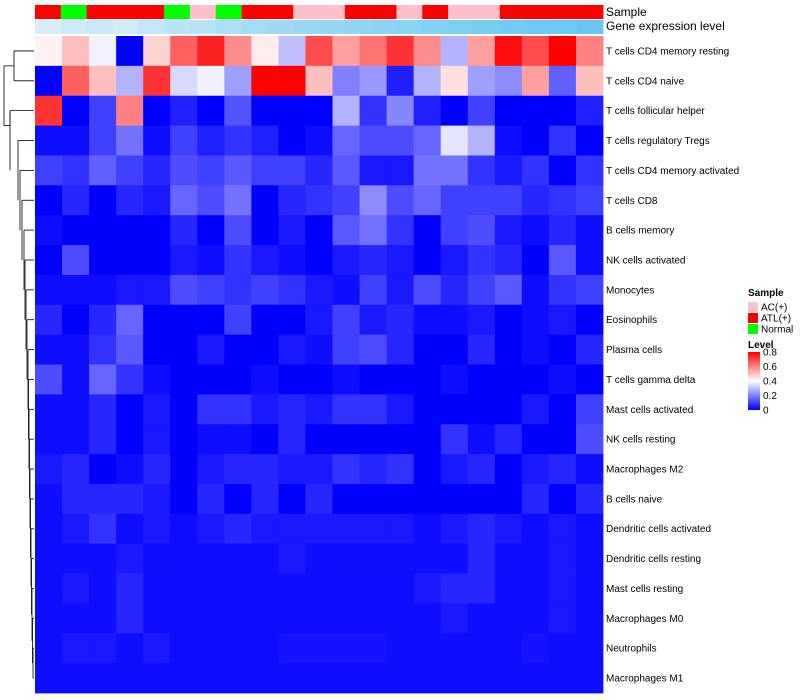  Describe the element at coordinates (776, 319) in the screenshot. I see `sample-legend-label: ATL(+)` at that location.